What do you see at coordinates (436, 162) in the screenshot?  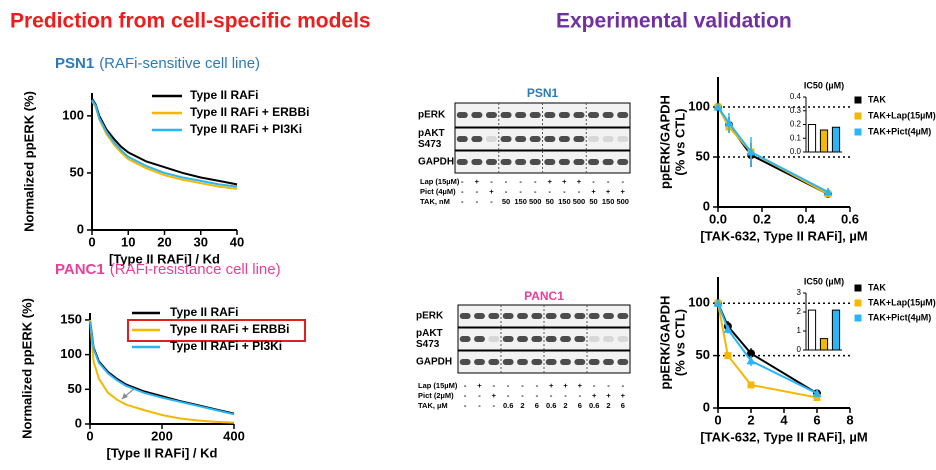 I see `blot-row-label: GAPDH` at bounding box center [436, 162].